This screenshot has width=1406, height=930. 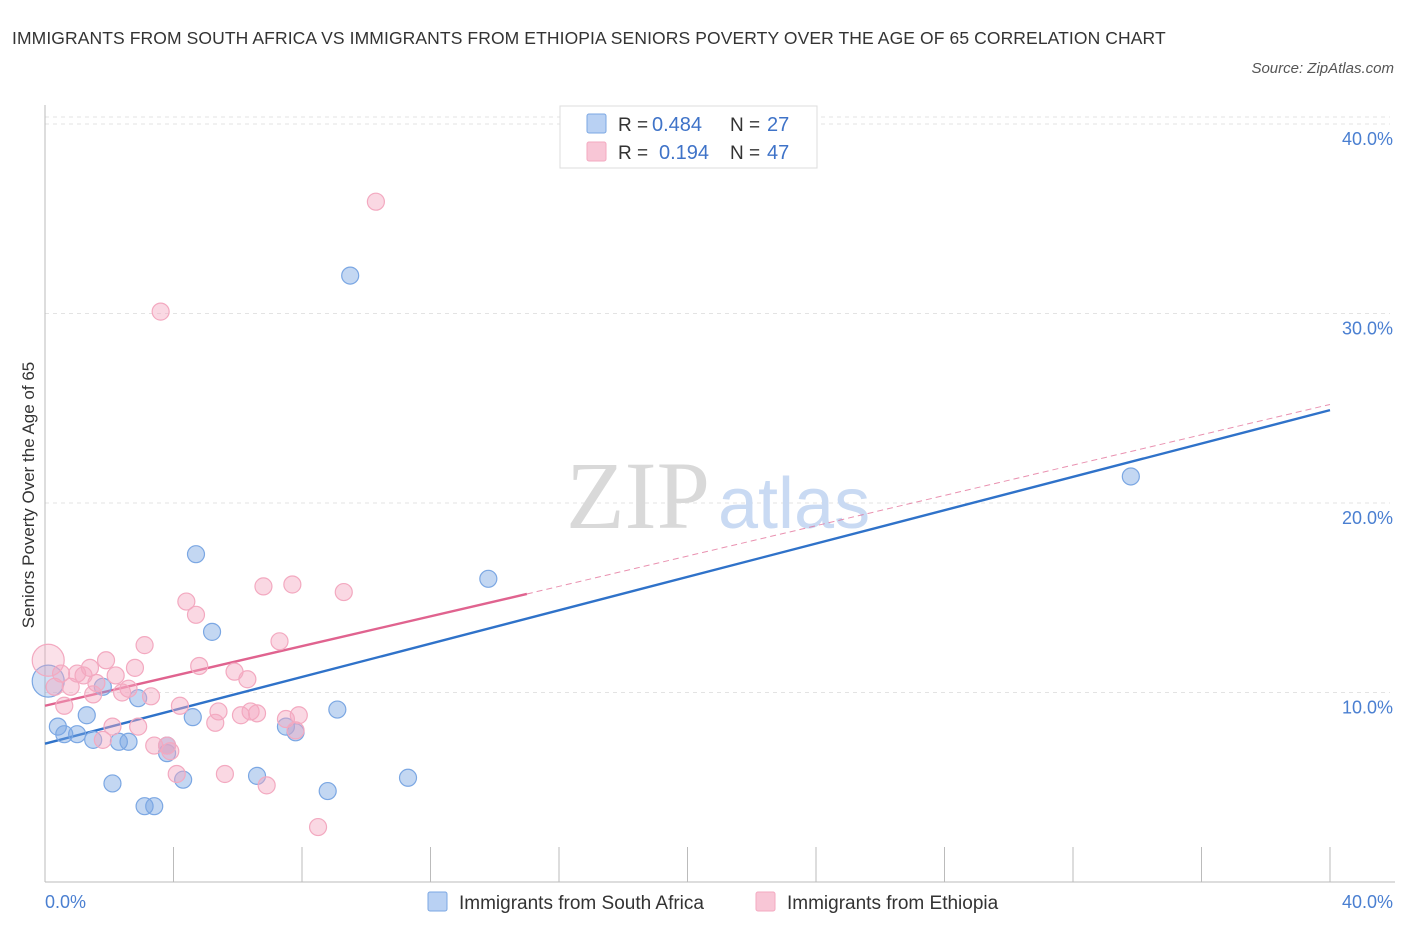 What do you see at coordinates (1367, 139) in the screenshot?
I see `y-tick-label-3: 40.0%` at bounding box center [1367, 139].